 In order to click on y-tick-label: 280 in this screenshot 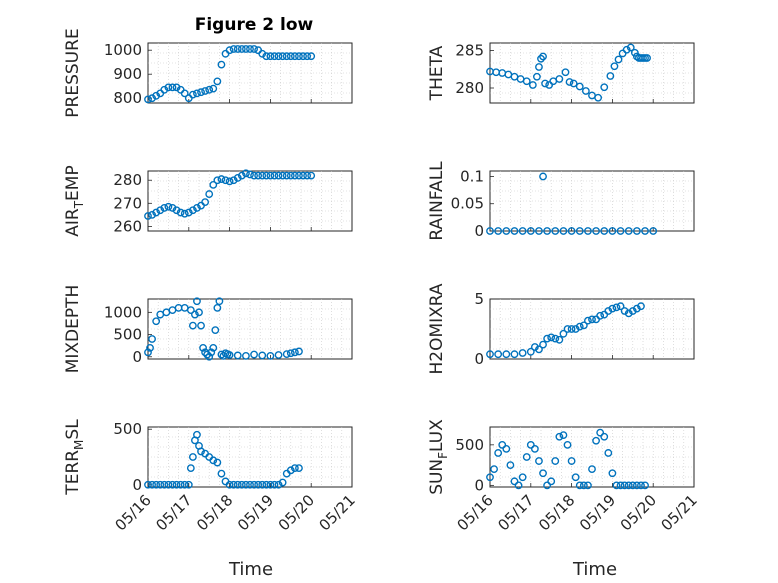, I will do `click(469, 88)`.